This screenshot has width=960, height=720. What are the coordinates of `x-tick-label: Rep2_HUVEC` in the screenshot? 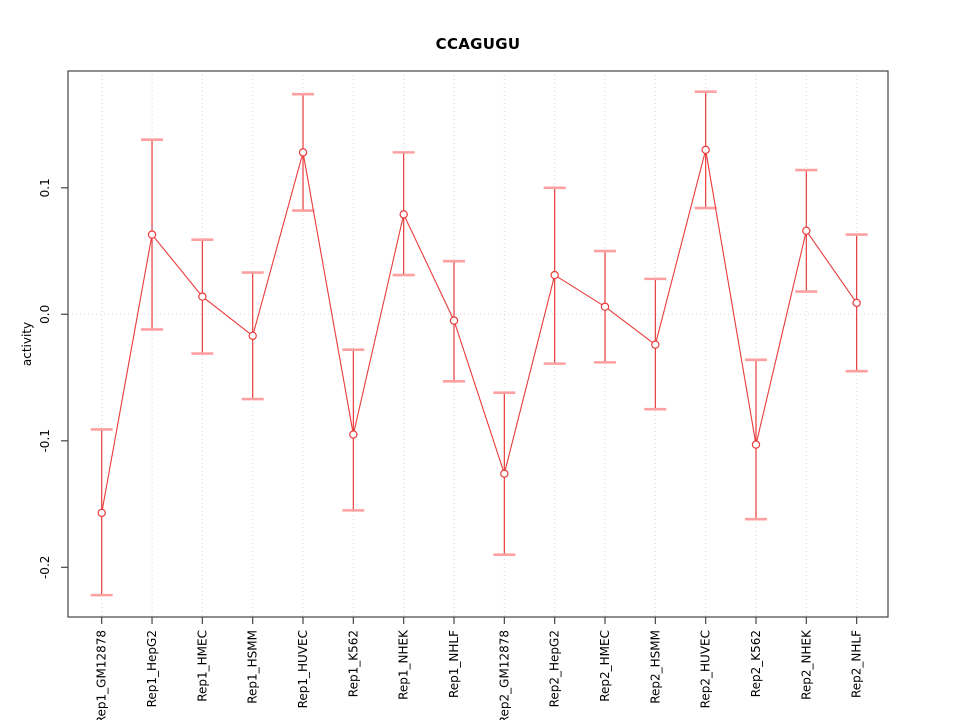 It's located at (706, 669).